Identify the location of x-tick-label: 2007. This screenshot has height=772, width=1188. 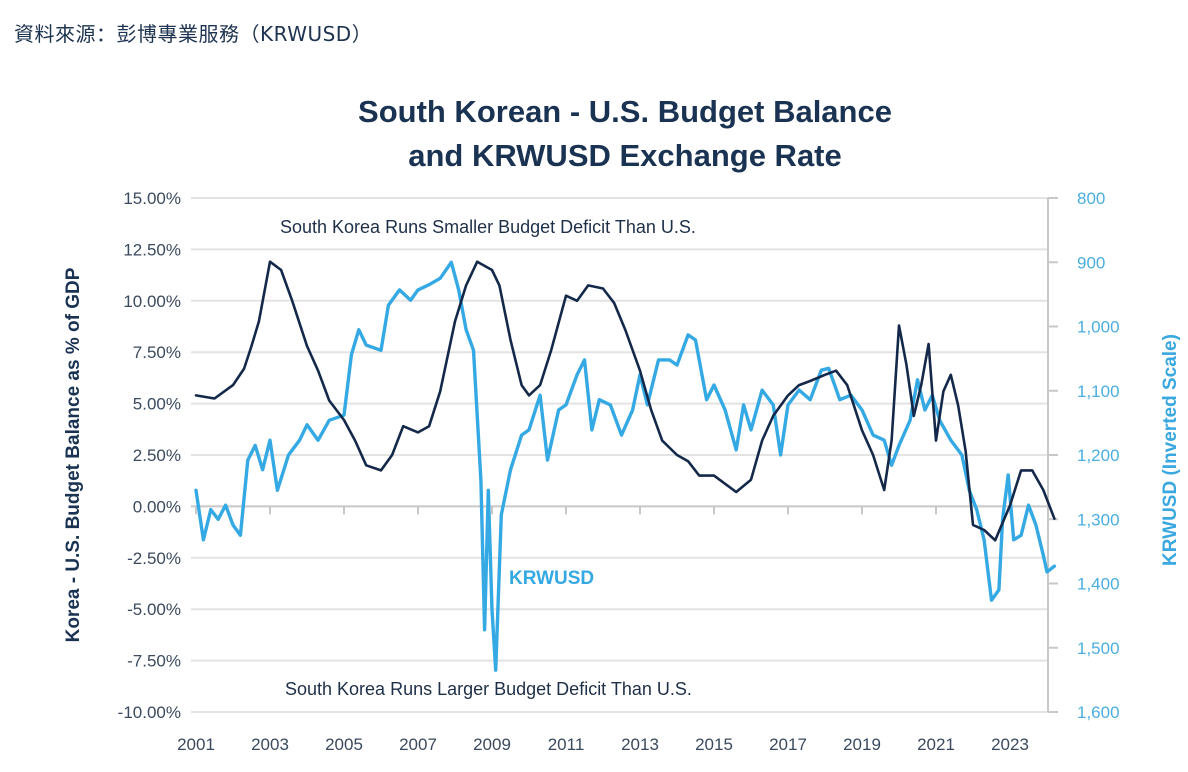
(418, 744).